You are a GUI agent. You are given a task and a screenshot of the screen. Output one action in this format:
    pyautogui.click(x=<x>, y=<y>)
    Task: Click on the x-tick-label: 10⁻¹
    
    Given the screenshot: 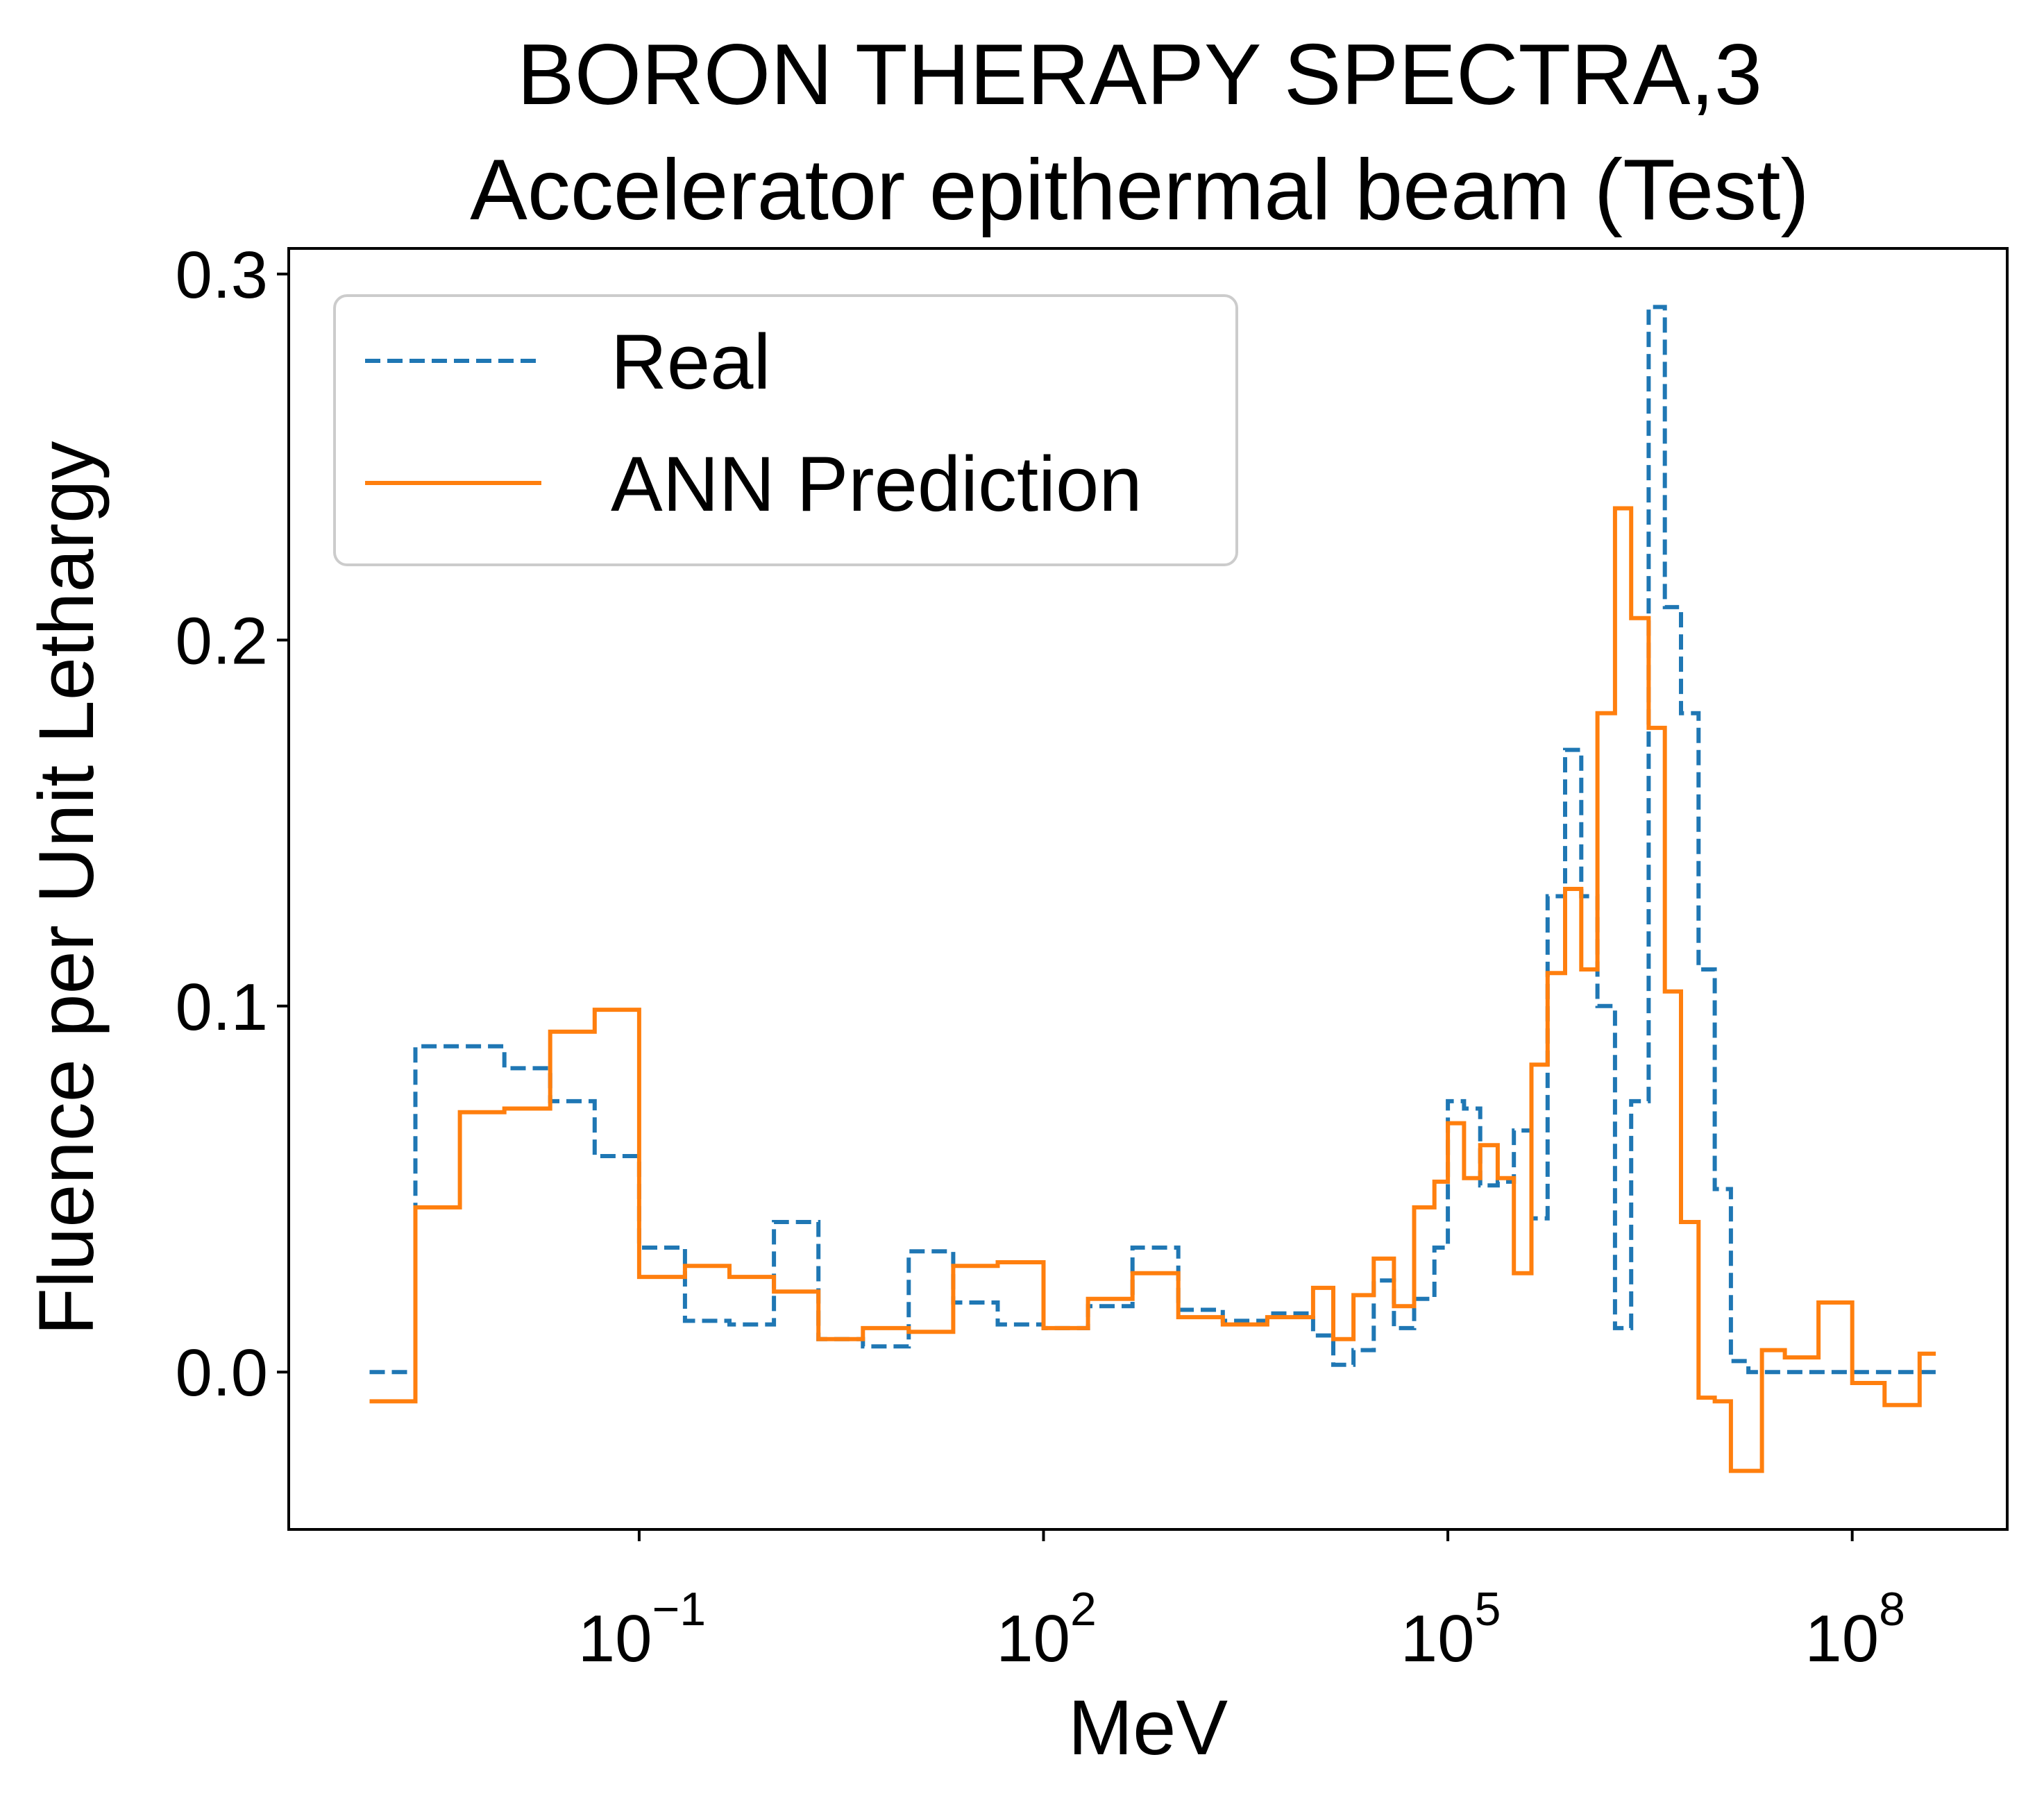 What is the action you would take?
    pyautogui.click(x=642, y=1629)
    